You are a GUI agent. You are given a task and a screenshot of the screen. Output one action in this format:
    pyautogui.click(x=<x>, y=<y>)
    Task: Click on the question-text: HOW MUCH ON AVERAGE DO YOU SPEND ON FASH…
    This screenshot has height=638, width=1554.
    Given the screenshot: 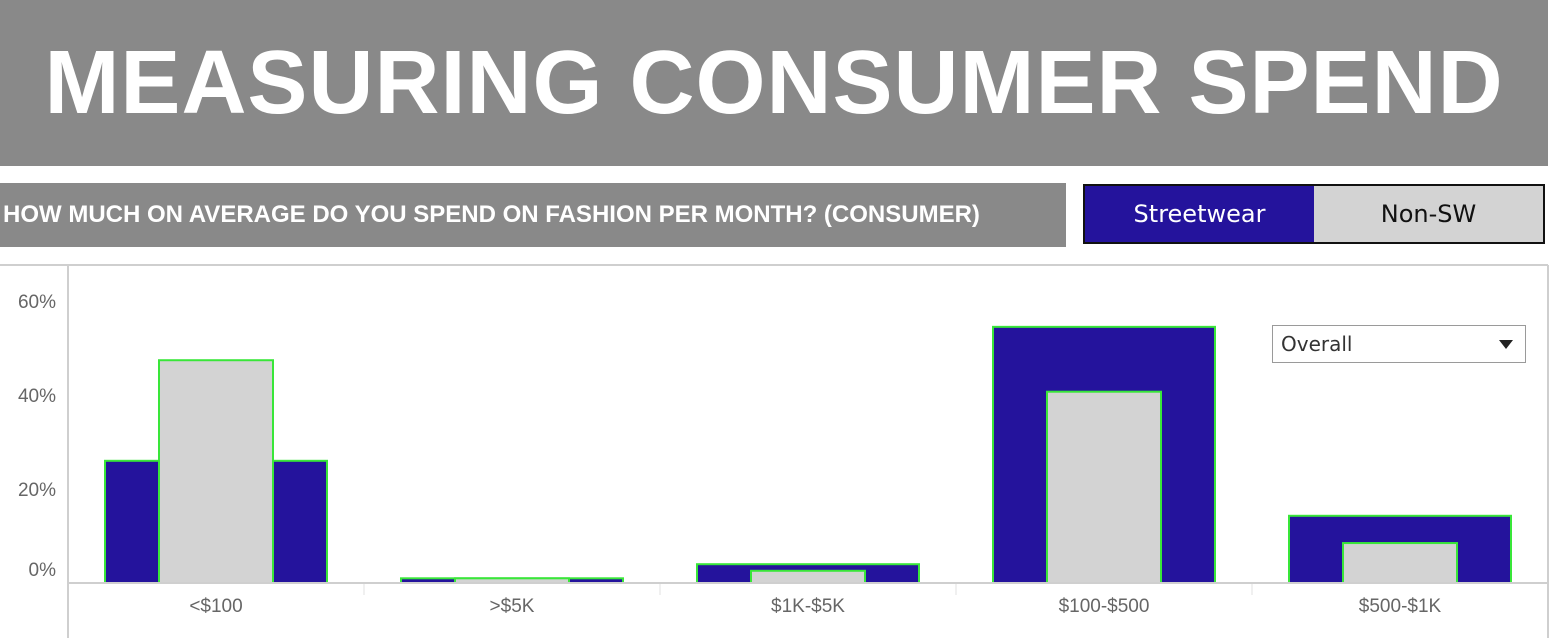 What is the action you would take?
    pyautogui.click(x=491, y=214)
    